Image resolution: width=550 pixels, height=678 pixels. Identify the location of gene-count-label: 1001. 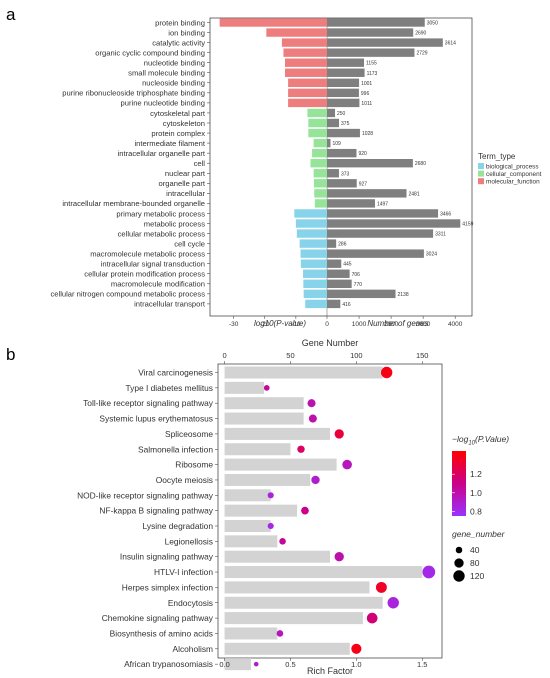
(366, 84).